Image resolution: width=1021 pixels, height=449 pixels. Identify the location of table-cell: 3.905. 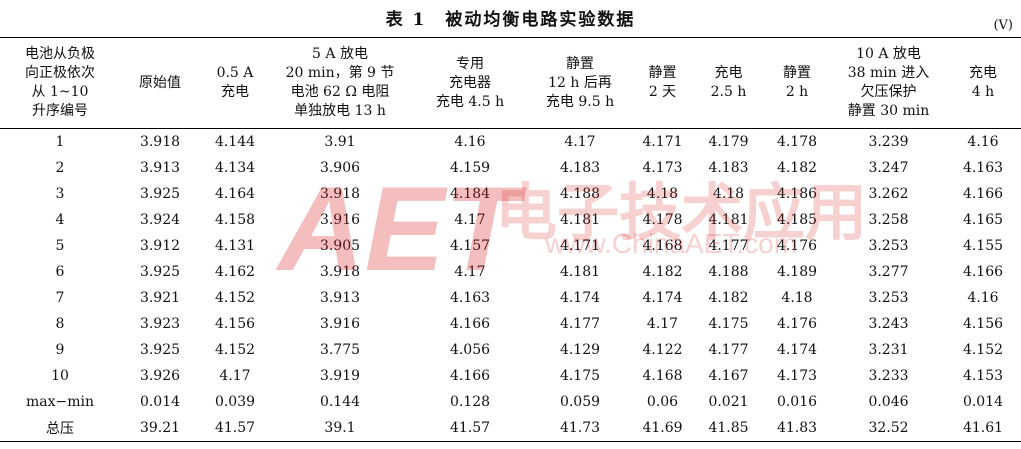
(340, 246).